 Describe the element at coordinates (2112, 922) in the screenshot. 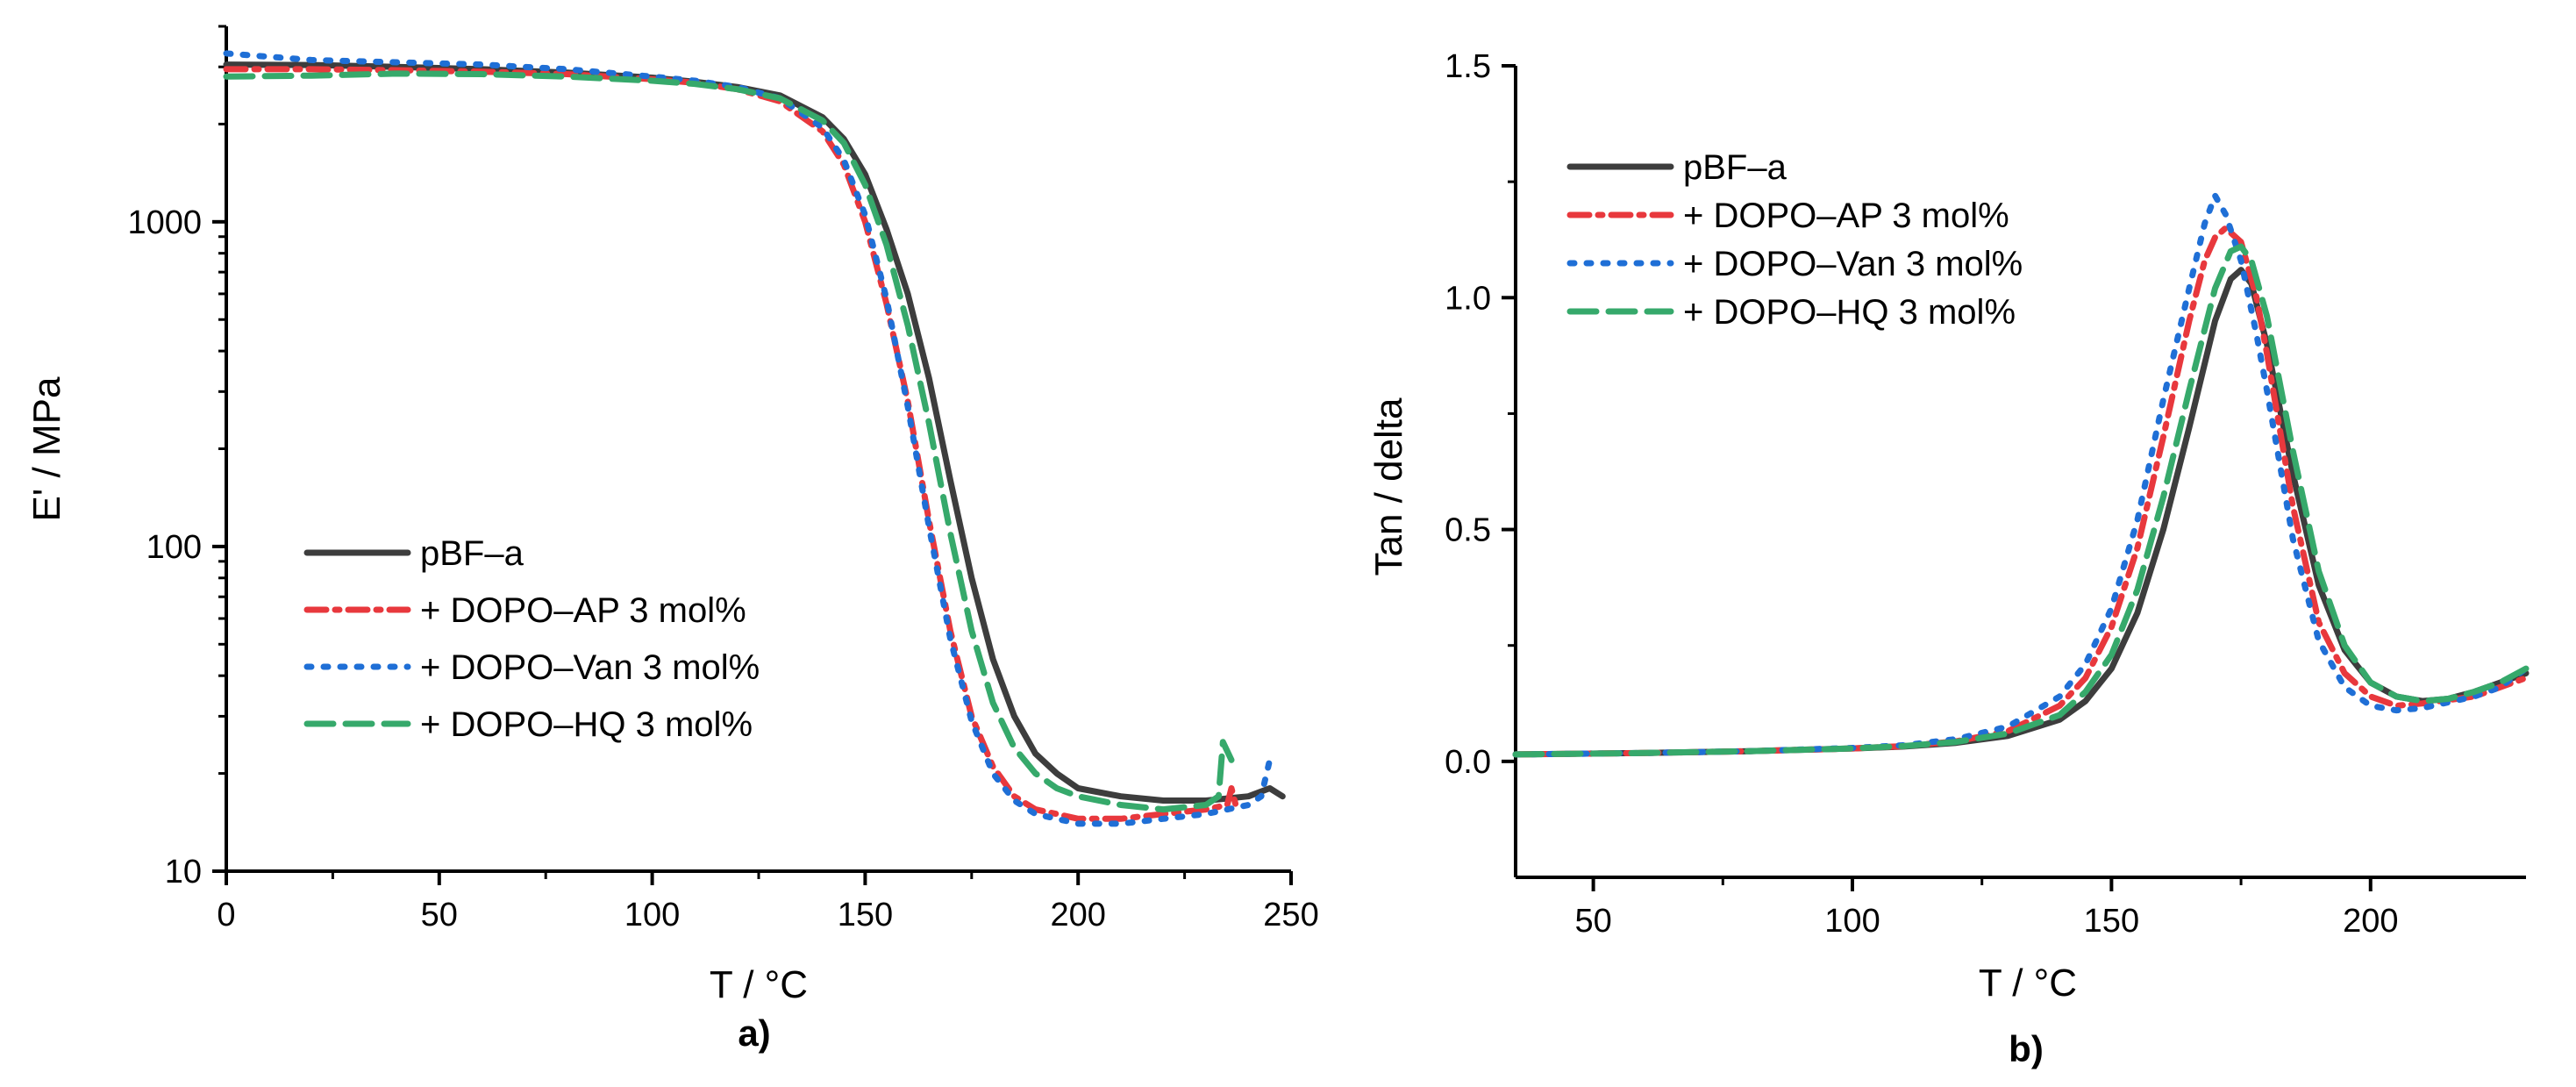

I see `panel-b-x-tick-label: 150` at that location.